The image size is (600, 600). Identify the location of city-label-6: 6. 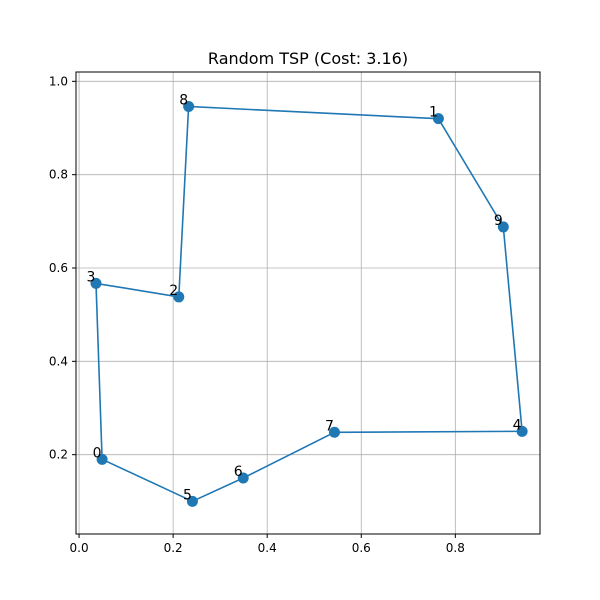
(238, 472).